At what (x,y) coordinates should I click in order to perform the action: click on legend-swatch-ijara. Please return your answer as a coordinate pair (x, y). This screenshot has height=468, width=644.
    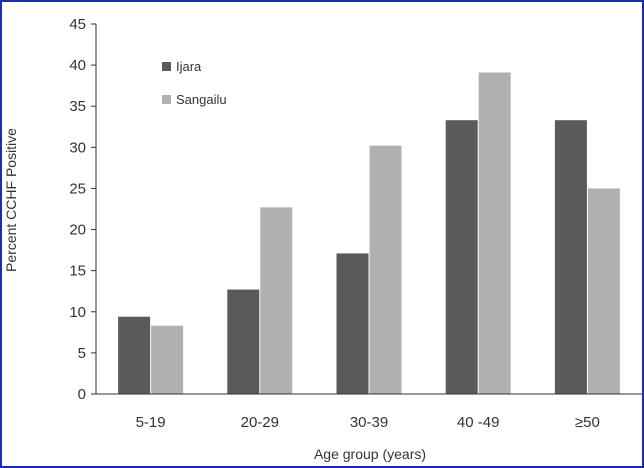
    Looking at the image, I should click on (166, 66).